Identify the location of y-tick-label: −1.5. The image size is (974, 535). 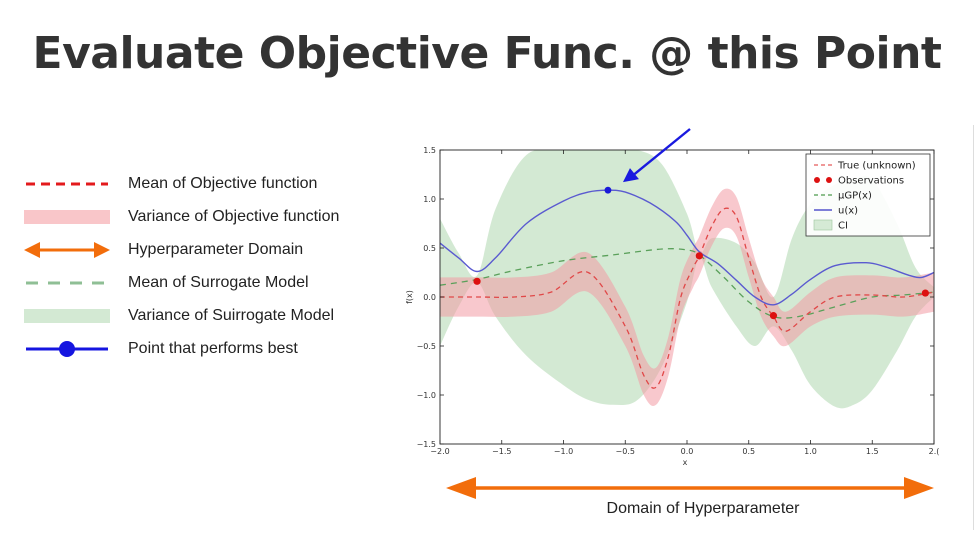
(426, 444).